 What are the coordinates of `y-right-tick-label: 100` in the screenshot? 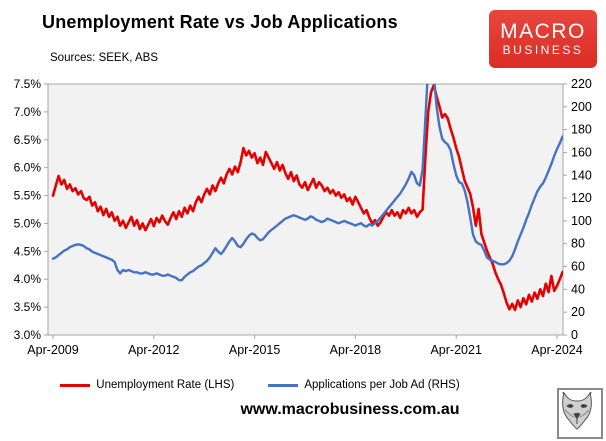 It's located at (581, 221).